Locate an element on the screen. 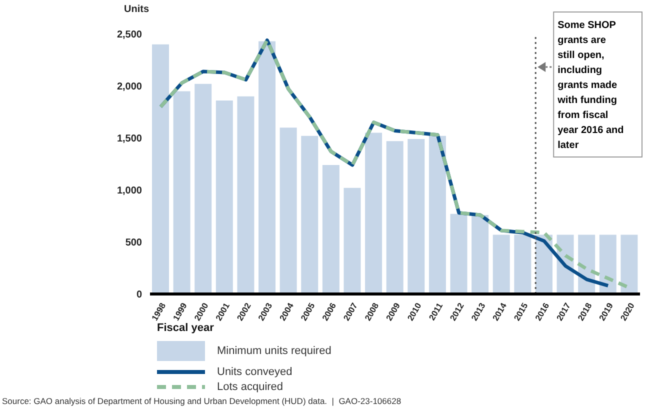 This screenshot has height=409, width=646. text: Some SHOP grants are still open, including grants made with funding from fiscal year 2016 and later is located at coordinates (591, 85).